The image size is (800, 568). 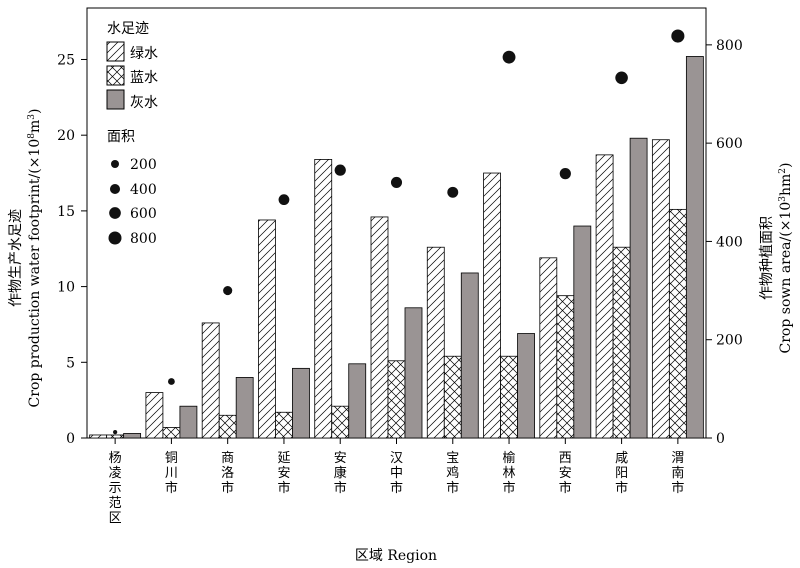 I want to click on legend-swatch-green, so click(x=115, y=51).